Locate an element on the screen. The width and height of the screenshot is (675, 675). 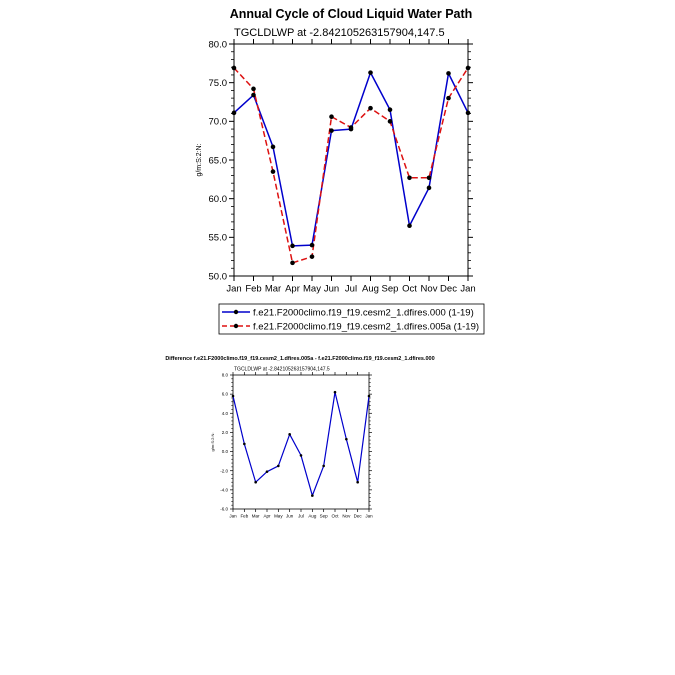
plot-frame is located at coordinates (351, 160).